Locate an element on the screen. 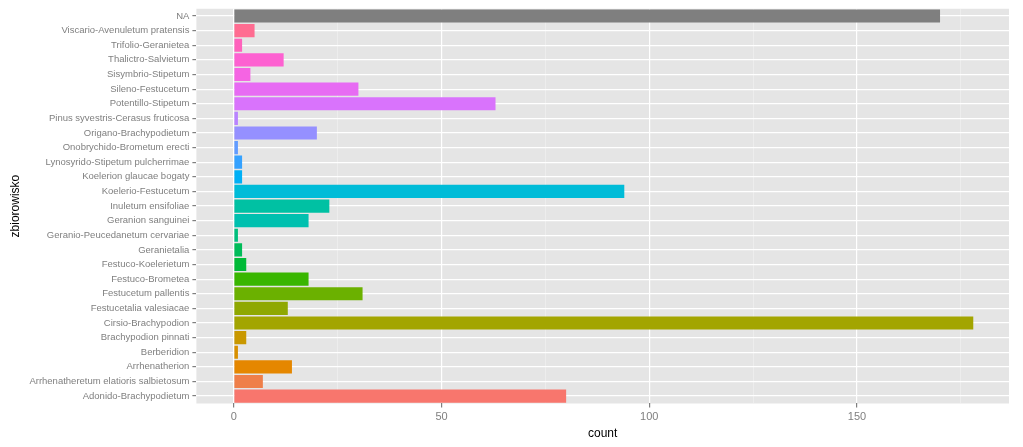 This screenshot has height=447, width=1023. y-tick-label: Onobrychido-Brometum erecti is located at coordinates (126, 147).